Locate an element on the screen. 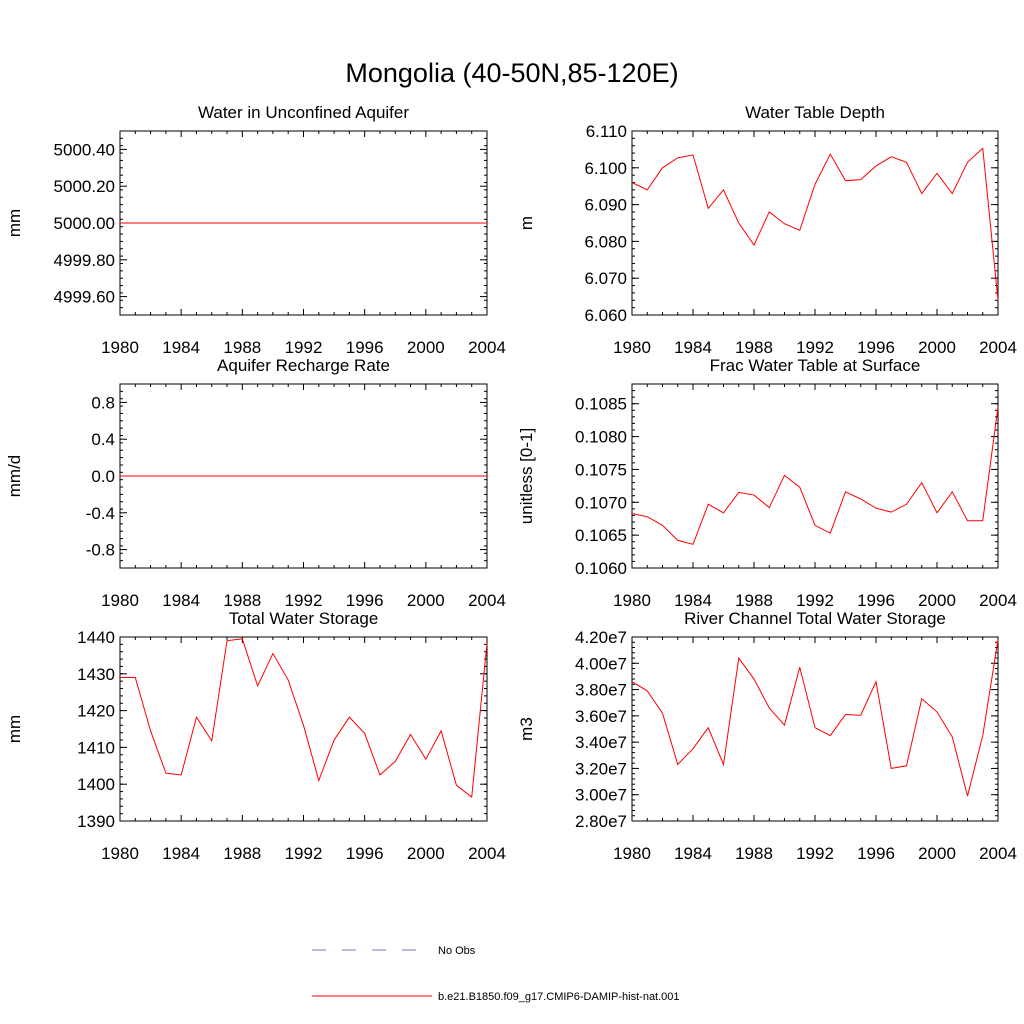 Image resolution: width=1024 pixels, height=1024 pixels. y-tick-label: 0.1065 is located at coordinates (601, 535).